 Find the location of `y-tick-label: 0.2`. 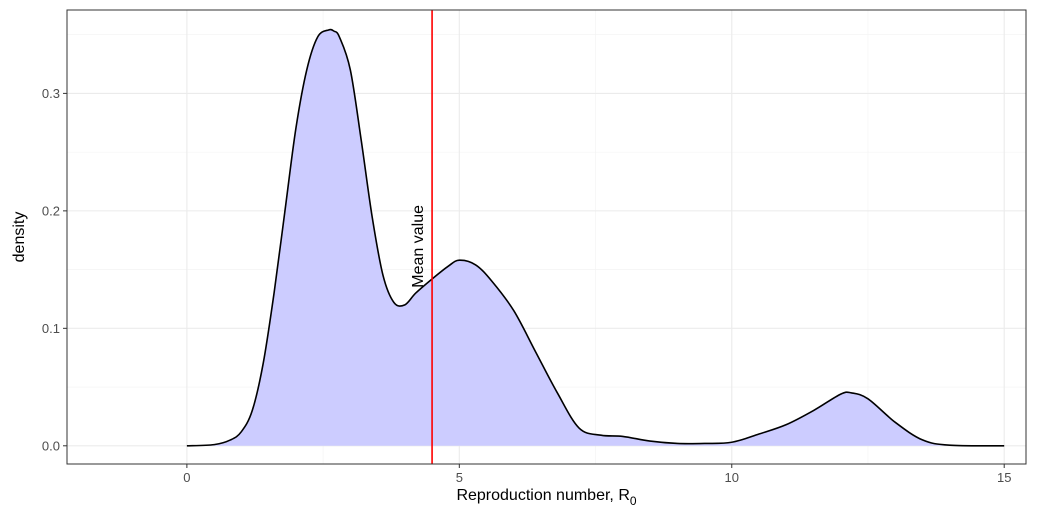

y-tick-label: 0.2 is located at coordinates (51, 210).